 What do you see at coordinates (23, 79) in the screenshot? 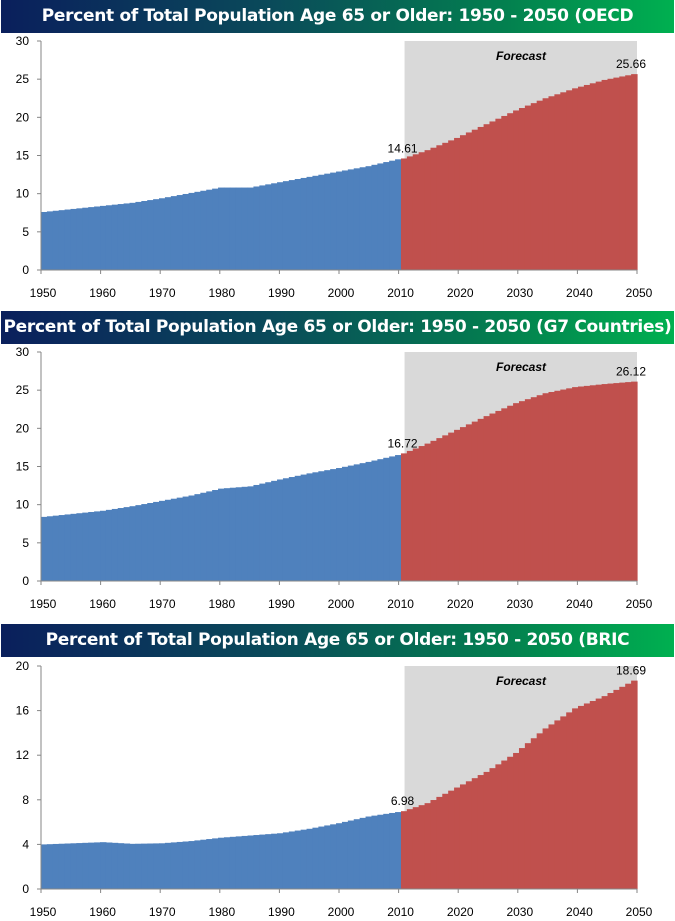
I see `y-tick-label: 25` at bounding box center [23, 79].